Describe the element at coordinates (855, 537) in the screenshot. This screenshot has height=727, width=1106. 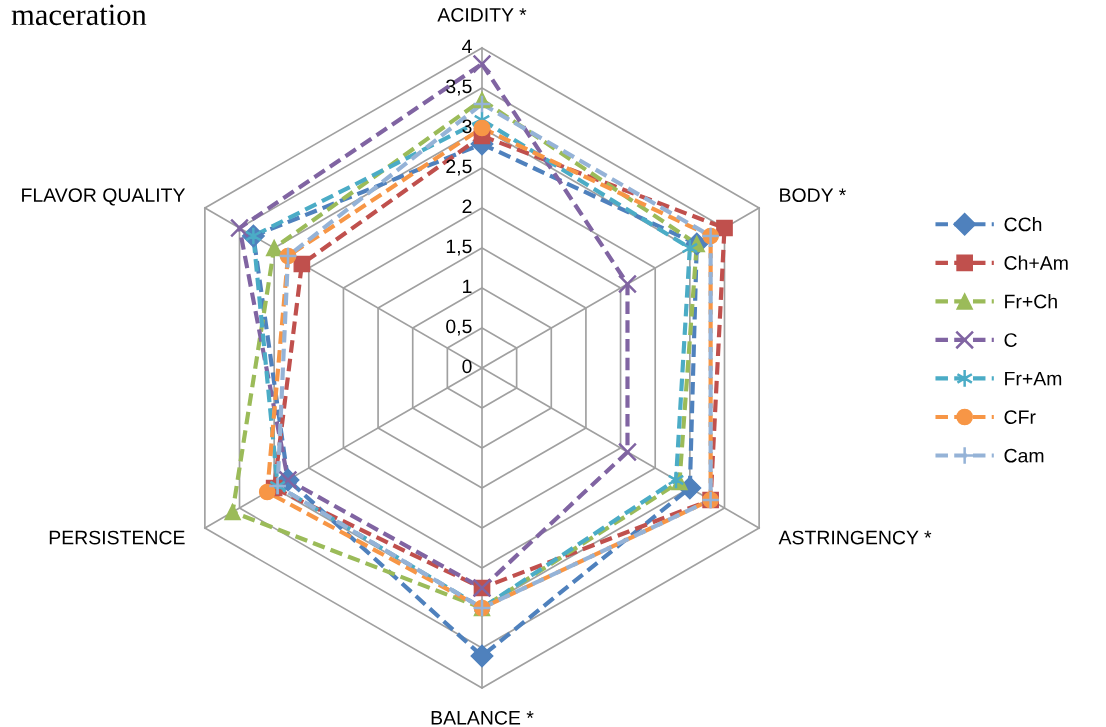
I see `spoke-label: ASTRINGENCY *` at that location.